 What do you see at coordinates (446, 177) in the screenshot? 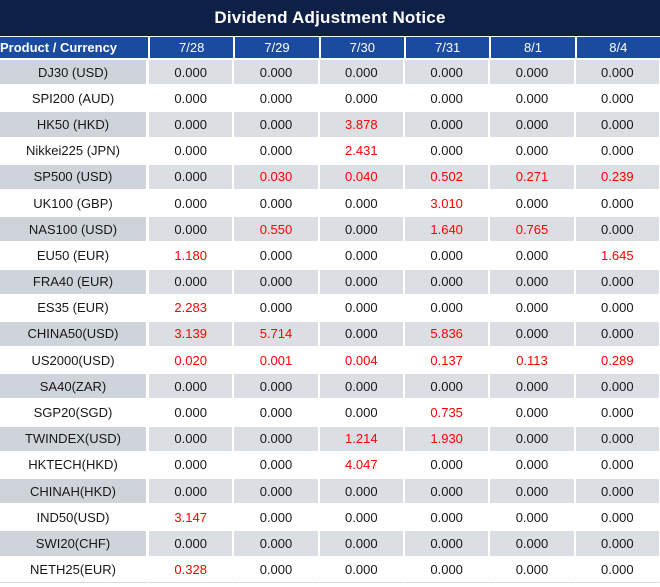
I see `value-cell: 0.502` at bounding box center [446, 177].